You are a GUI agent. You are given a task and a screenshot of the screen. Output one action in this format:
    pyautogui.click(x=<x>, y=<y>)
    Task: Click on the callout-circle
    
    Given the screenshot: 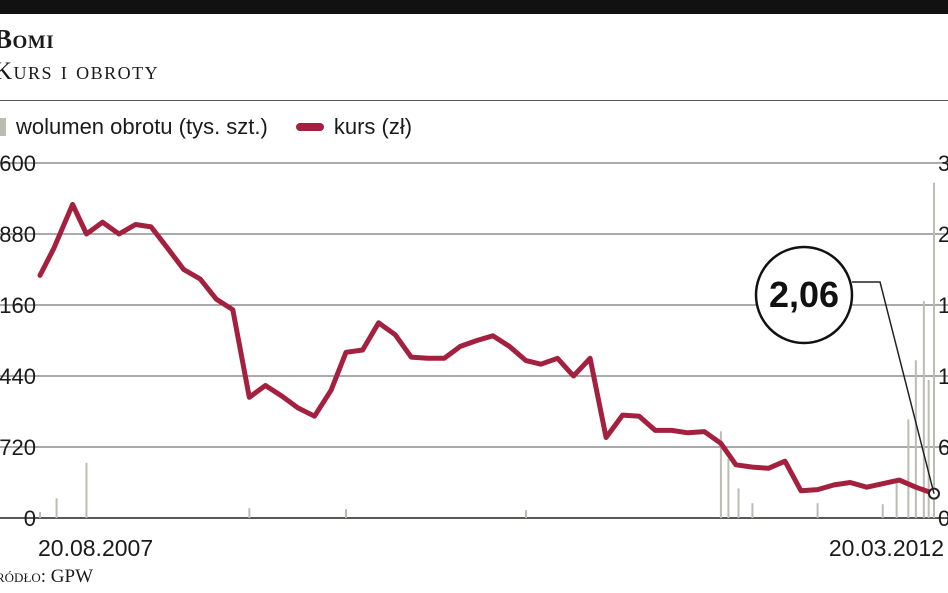 What is the action you would take?
    pyautogui.click(x=804, y=295)
    